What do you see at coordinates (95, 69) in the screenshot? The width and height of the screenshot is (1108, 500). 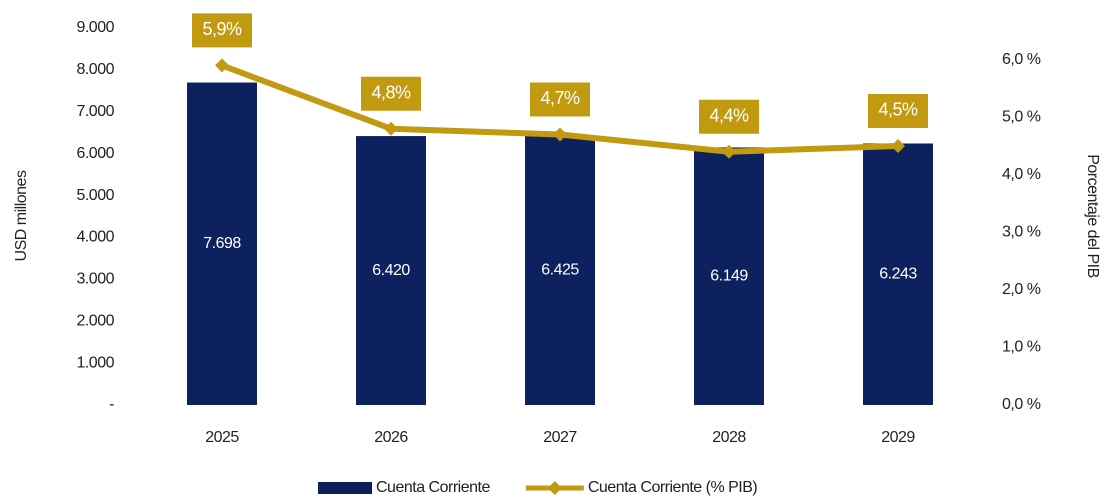 I see `y-tick-label: 8.000` at bounding box center [95, 69].